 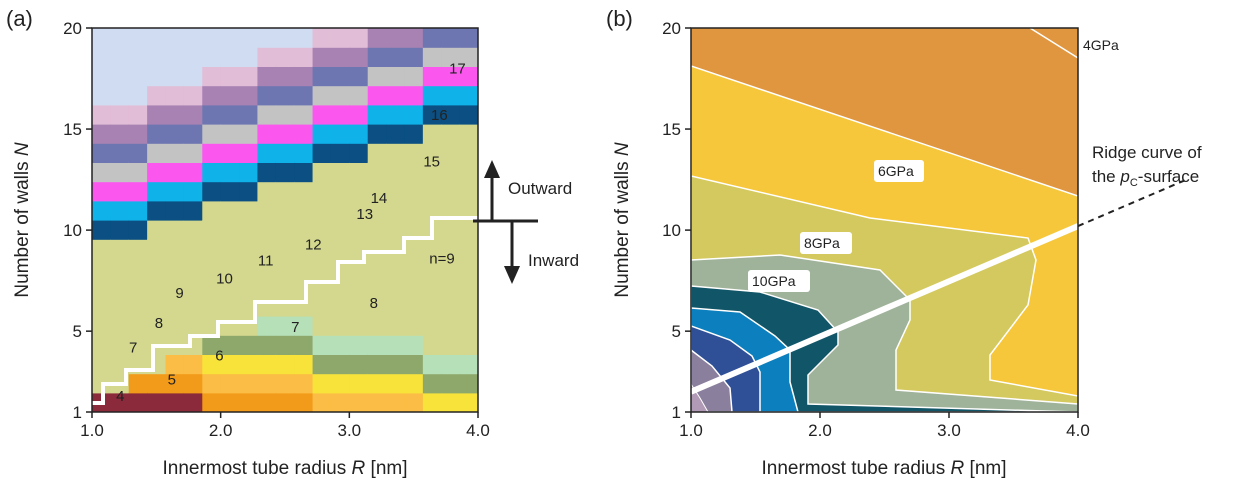 I want to click on a-y-tick-label: 20, so click(x=72, y=28).